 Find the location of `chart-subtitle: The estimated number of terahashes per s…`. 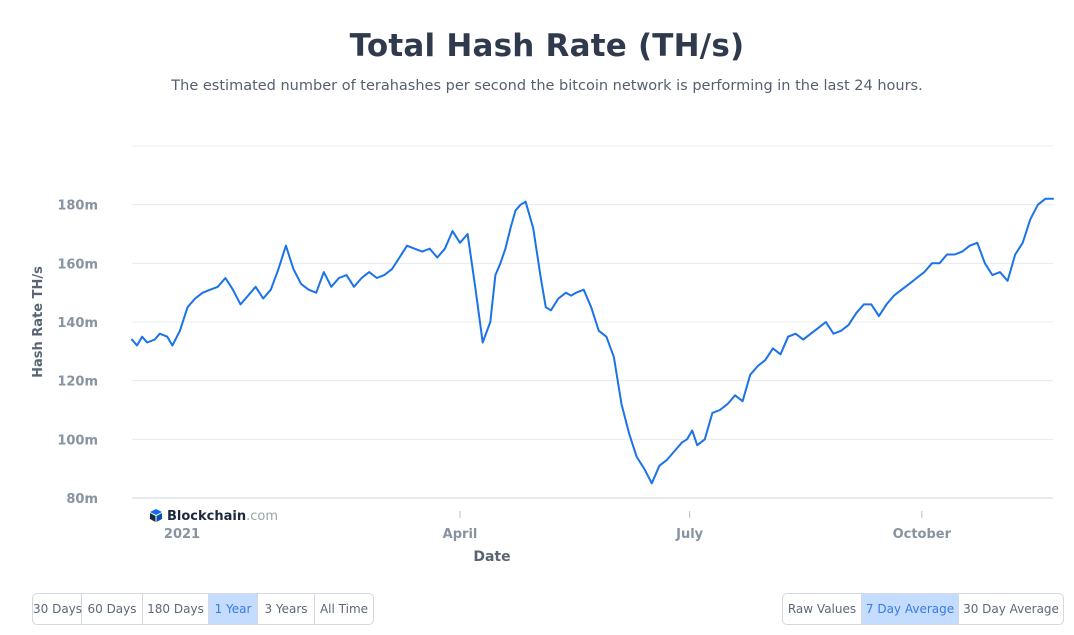

chart-subtitle: The estimated number of terahashes per s… is located at coordinates (547, 86).